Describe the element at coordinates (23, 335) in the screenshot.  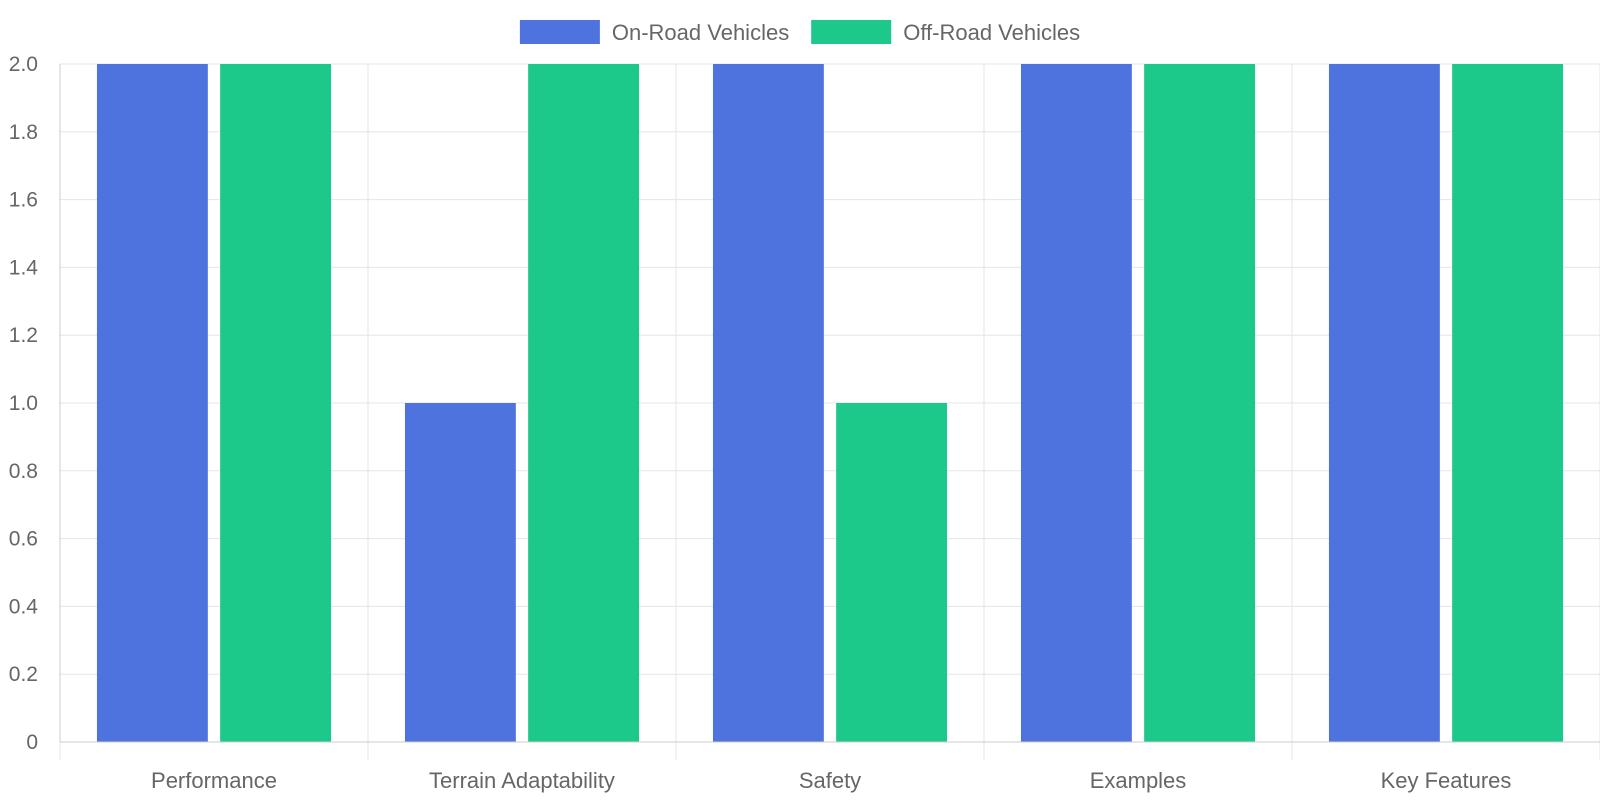
I see `y-tick-label: 1.2` at that location.